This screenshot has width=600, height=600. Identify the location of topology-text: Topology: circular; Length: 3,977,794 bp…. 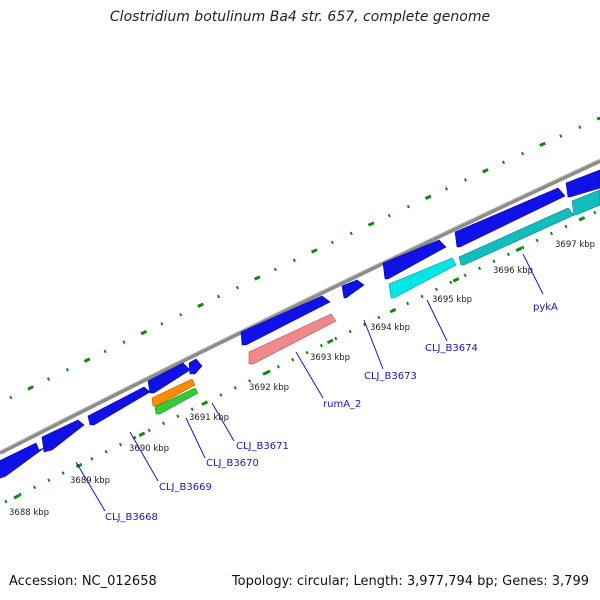
(410, 581).